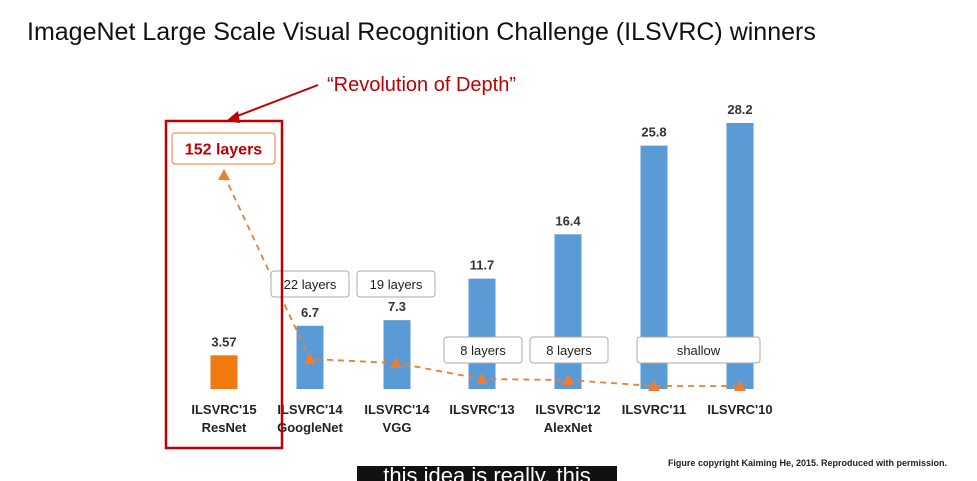 The height and width of the screenshot is (481, 977). Describe the element at coordinates (653, 132) in the screenshot. I see `data-label-6: 25.8` at that location.